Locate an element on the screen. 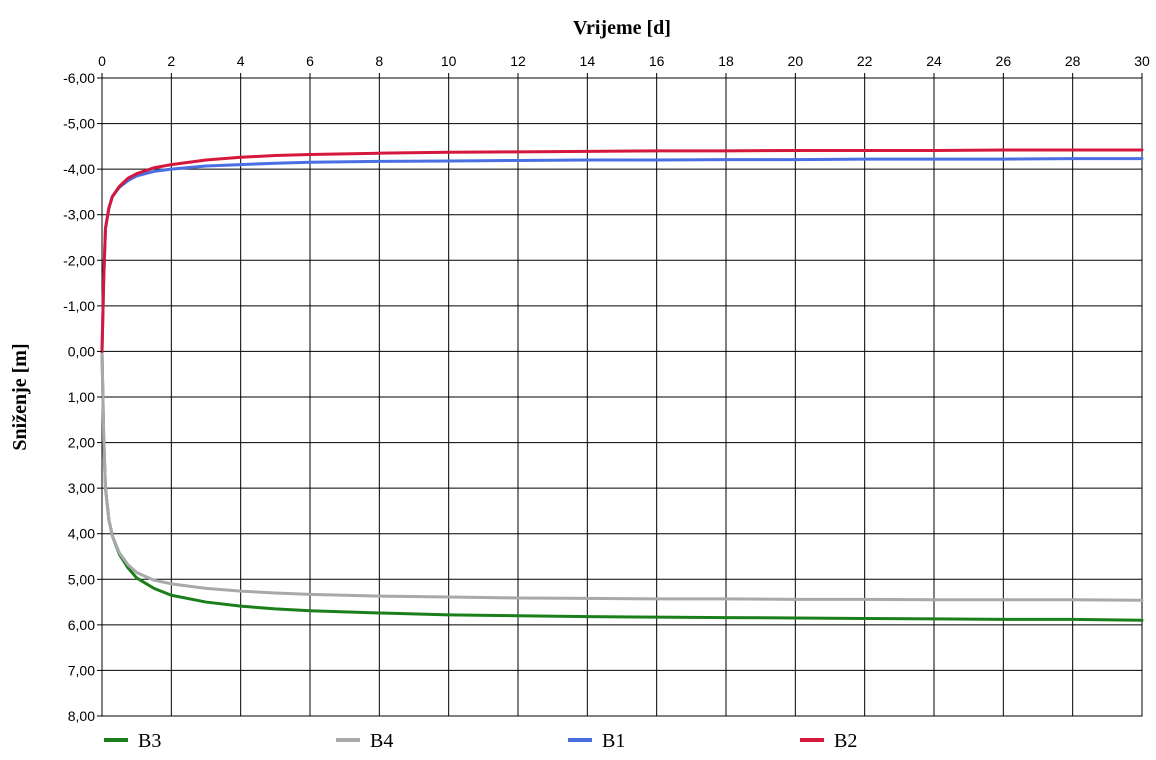 This screenshot has height=760, width=1156. legend-item-b2: B2 is located at coordinates (828, 741).